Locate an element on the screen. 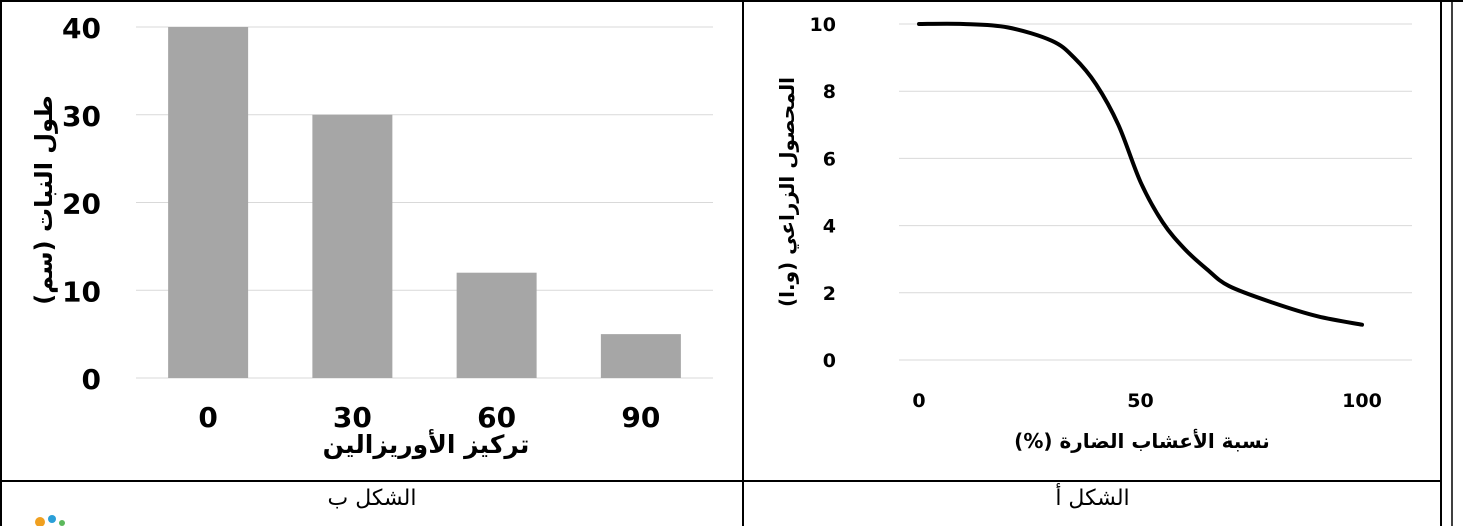 Image resolution: width=1463 pixels, height=526 pixels. line-y-tick-label: 6 is located at coordinates (829, 159).